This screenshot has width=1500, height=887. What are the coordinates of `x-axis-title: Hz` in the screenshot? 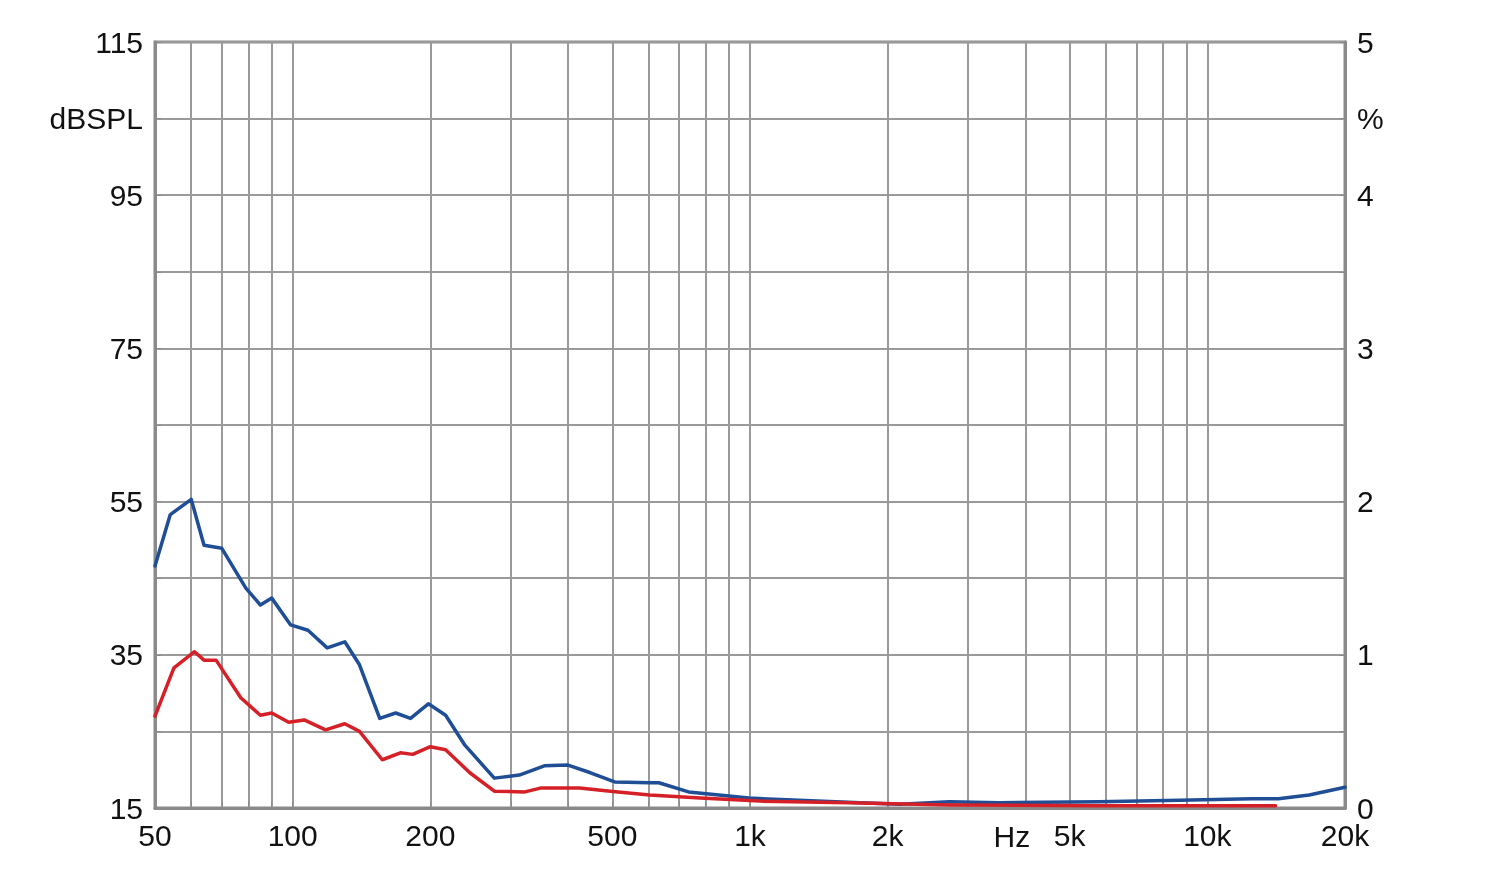 It's located at (1012, 836).